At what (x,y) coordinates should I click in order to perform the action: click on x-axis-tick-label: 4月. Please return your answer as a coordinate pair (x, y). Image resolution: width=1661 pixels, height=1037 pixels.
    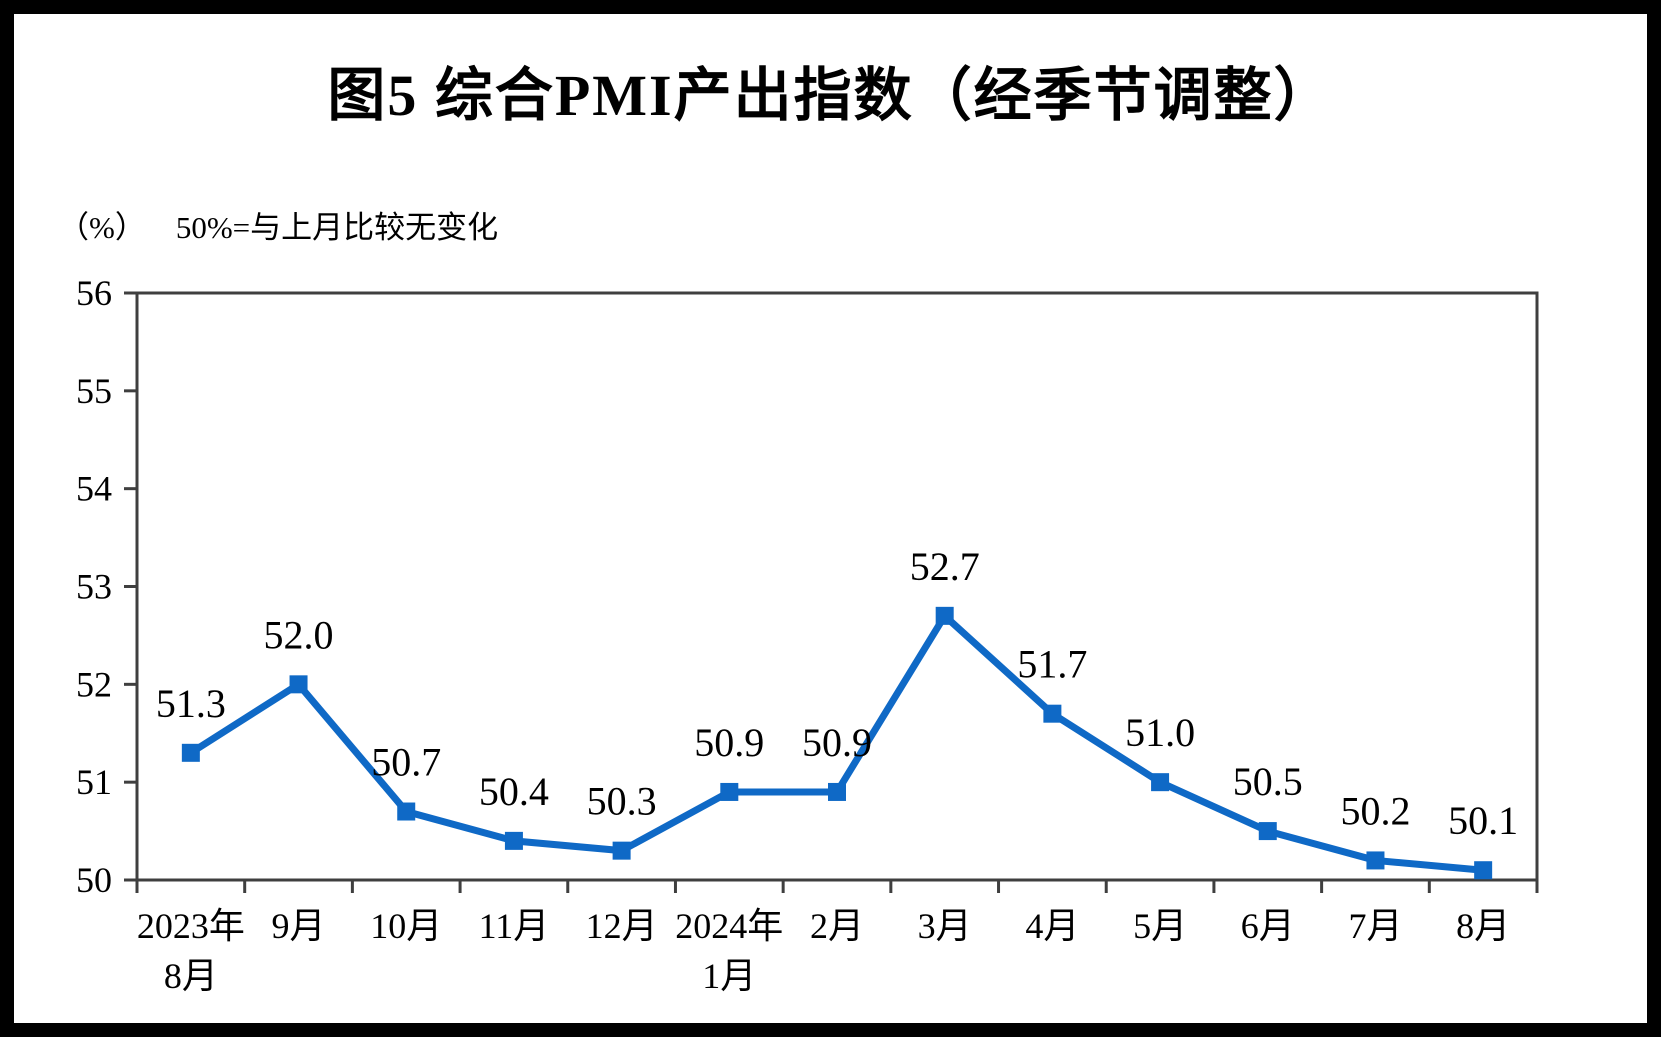
    Looking at the image, I should click on (1052, 926).